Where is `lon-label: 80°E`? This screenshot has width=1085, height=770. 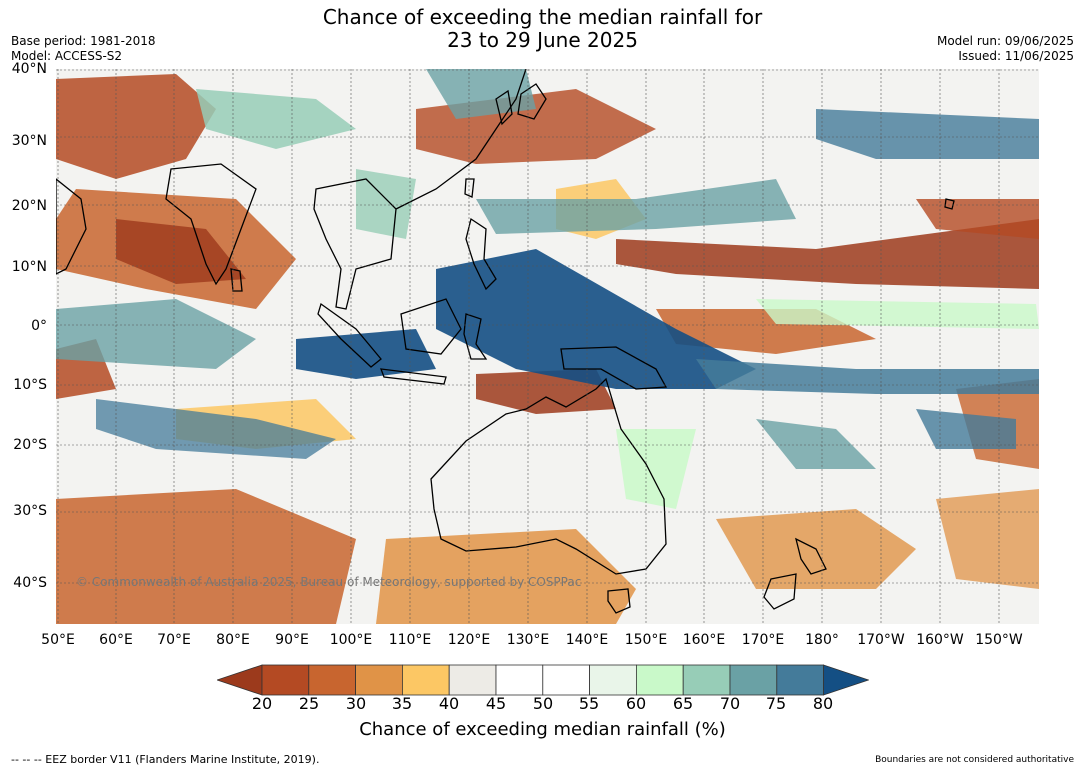 lon-label: 80°E is located at coordinates (233, 640).